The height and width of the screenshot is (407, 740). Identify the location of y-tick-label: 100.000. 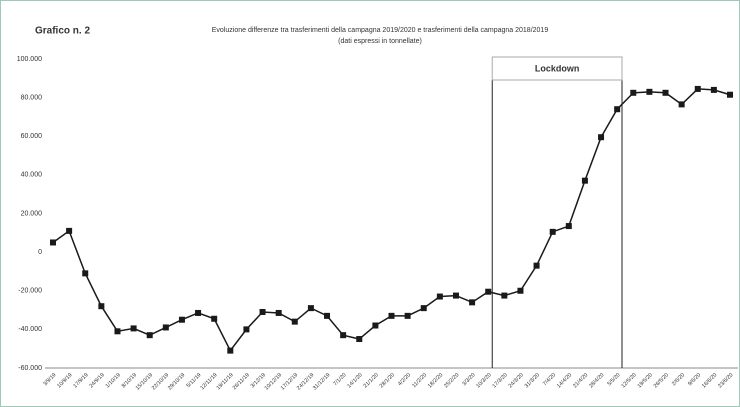
(29, 59).